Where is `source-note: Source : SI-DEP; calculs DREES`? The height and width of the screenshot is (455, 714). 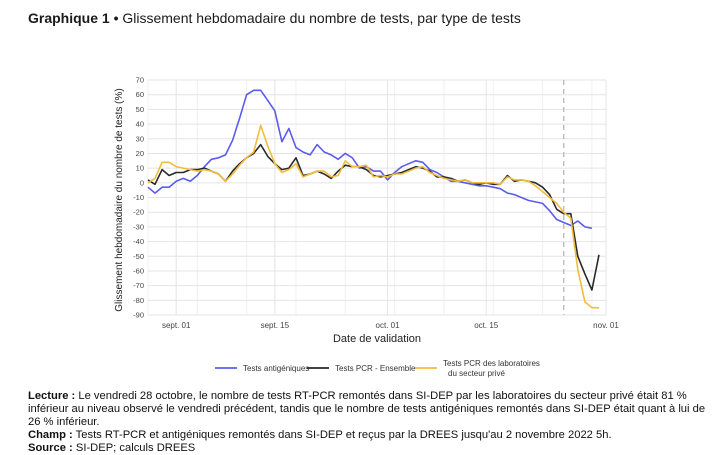
source-note: Source : SI-DEP; calculs DREES is located at coordinates (368, 448).